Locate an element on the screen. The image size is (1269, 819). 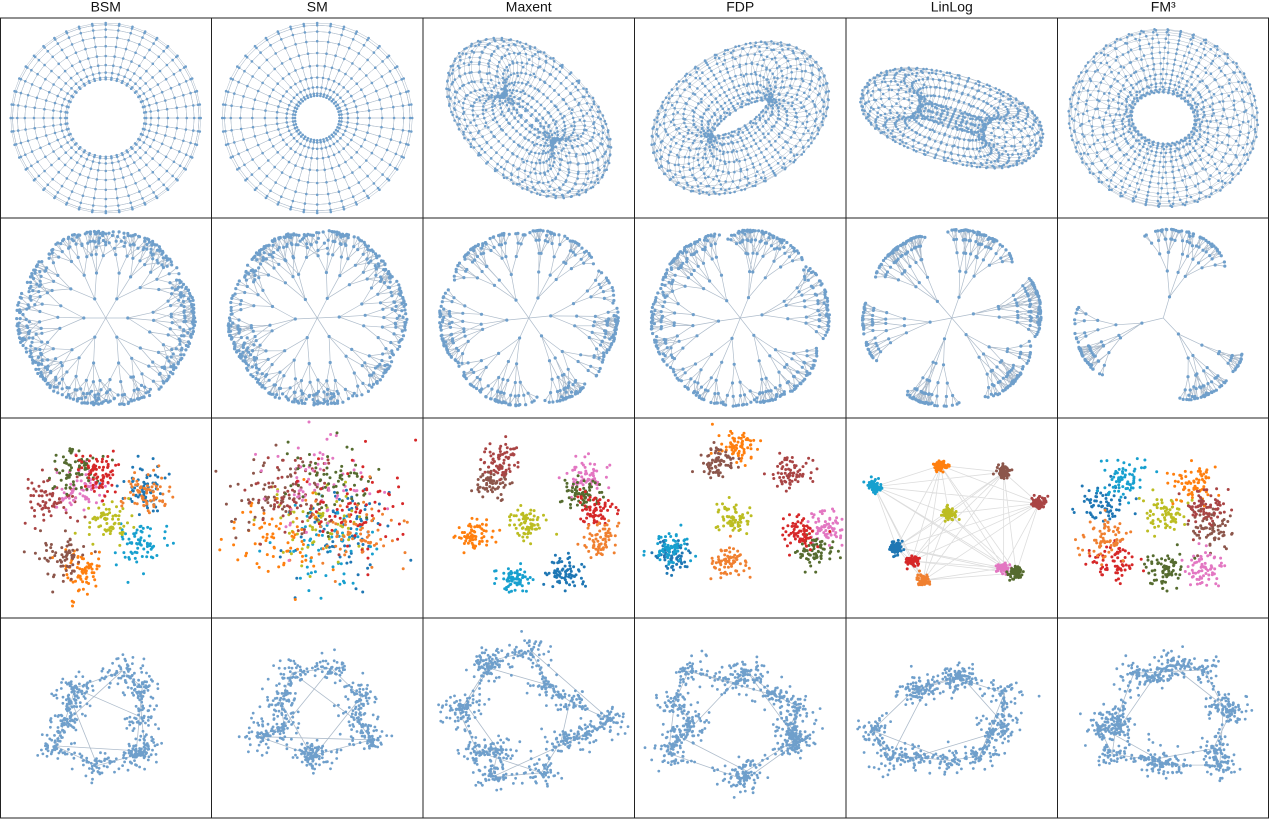
column-header: Maxent is located at coordinates (529, 7).